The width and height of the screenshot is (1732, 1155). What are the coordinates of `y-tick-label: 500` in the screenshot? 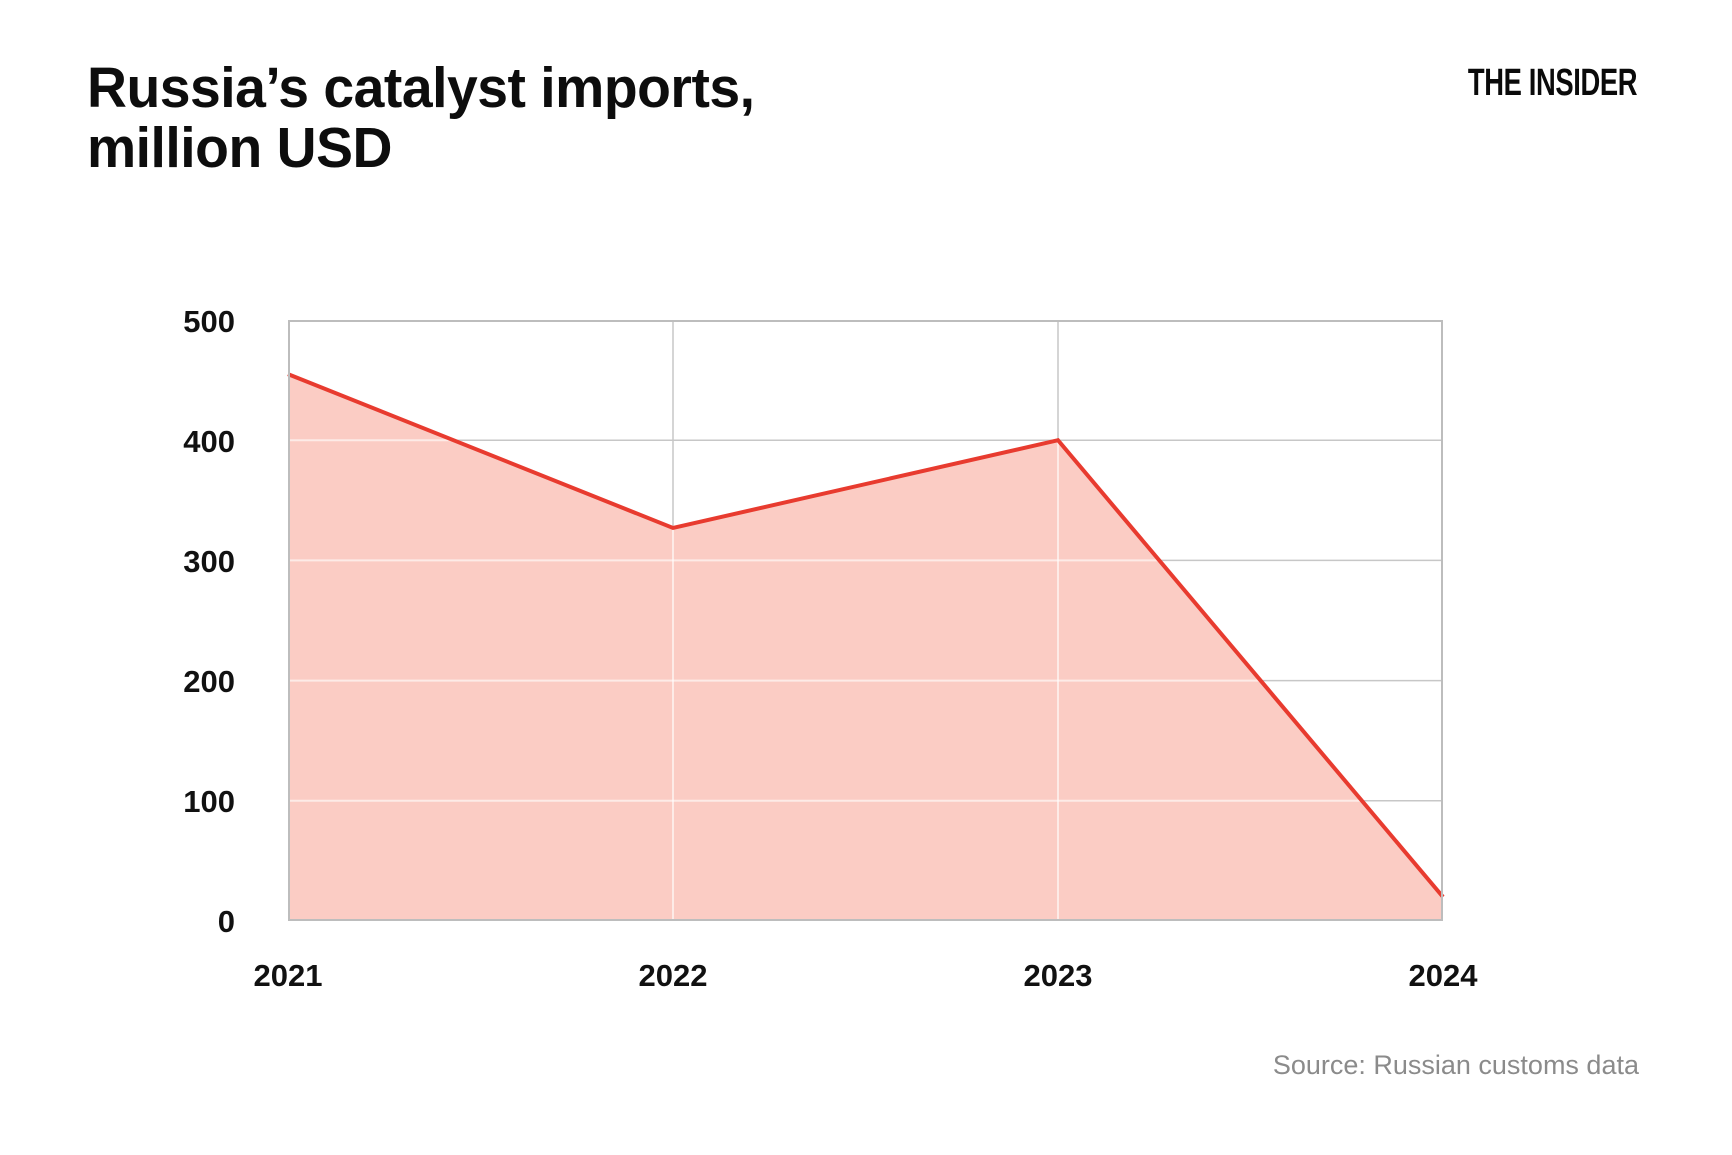 It's located at (209, 321).